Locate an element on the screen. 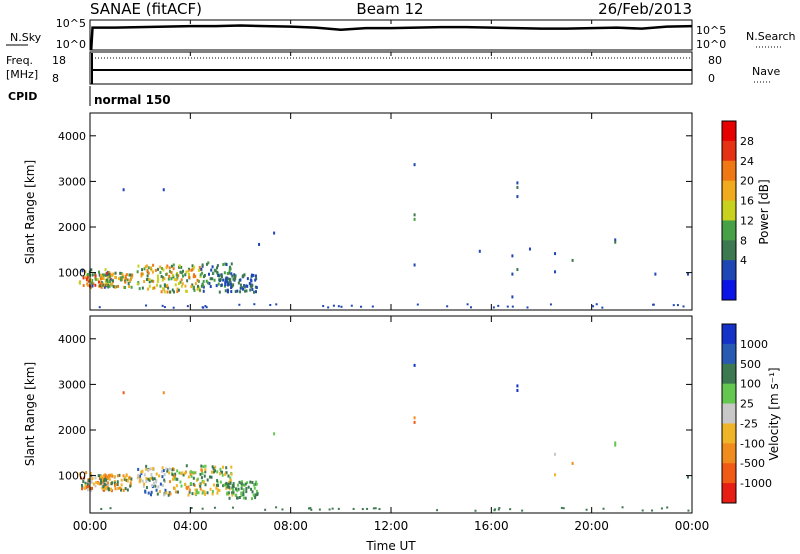 Image resolution: width=800 pixels, height=554 pixels. freq-unit-label: [MHz] is located at coordinates (22, 74).